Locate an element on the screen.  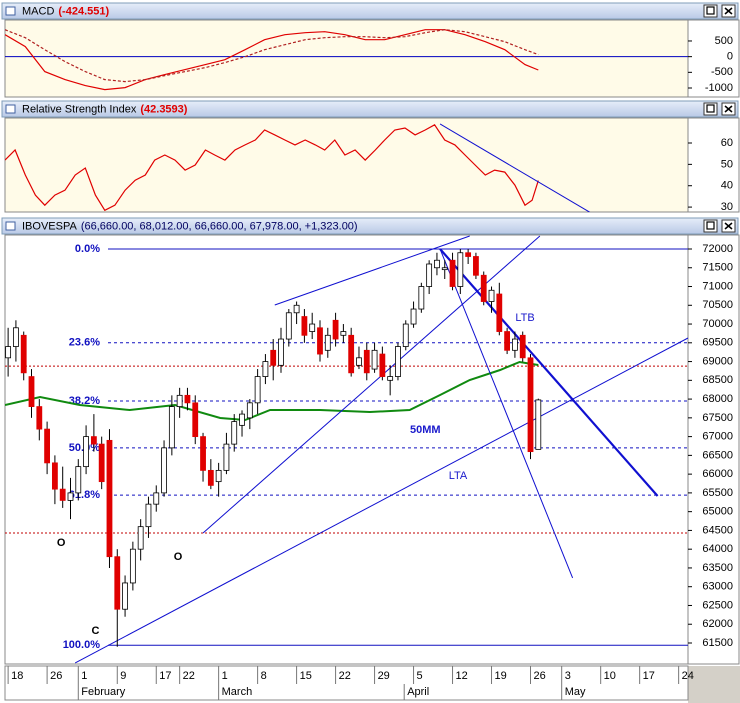
y-tick-label: 67000 is located at coordinates (717, 437).